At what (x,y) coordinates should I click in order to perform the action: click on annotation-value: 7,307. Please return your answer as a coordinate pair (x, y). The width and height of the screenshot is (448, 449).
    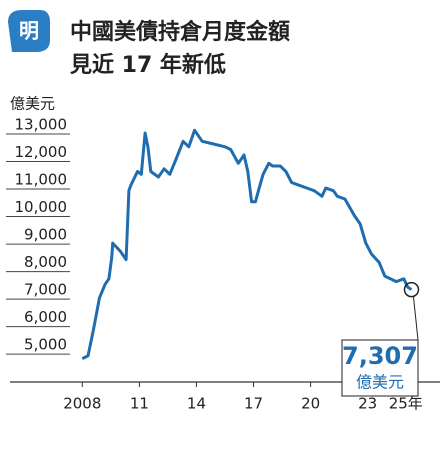
    Looking at the image, I should click on (380, 356).